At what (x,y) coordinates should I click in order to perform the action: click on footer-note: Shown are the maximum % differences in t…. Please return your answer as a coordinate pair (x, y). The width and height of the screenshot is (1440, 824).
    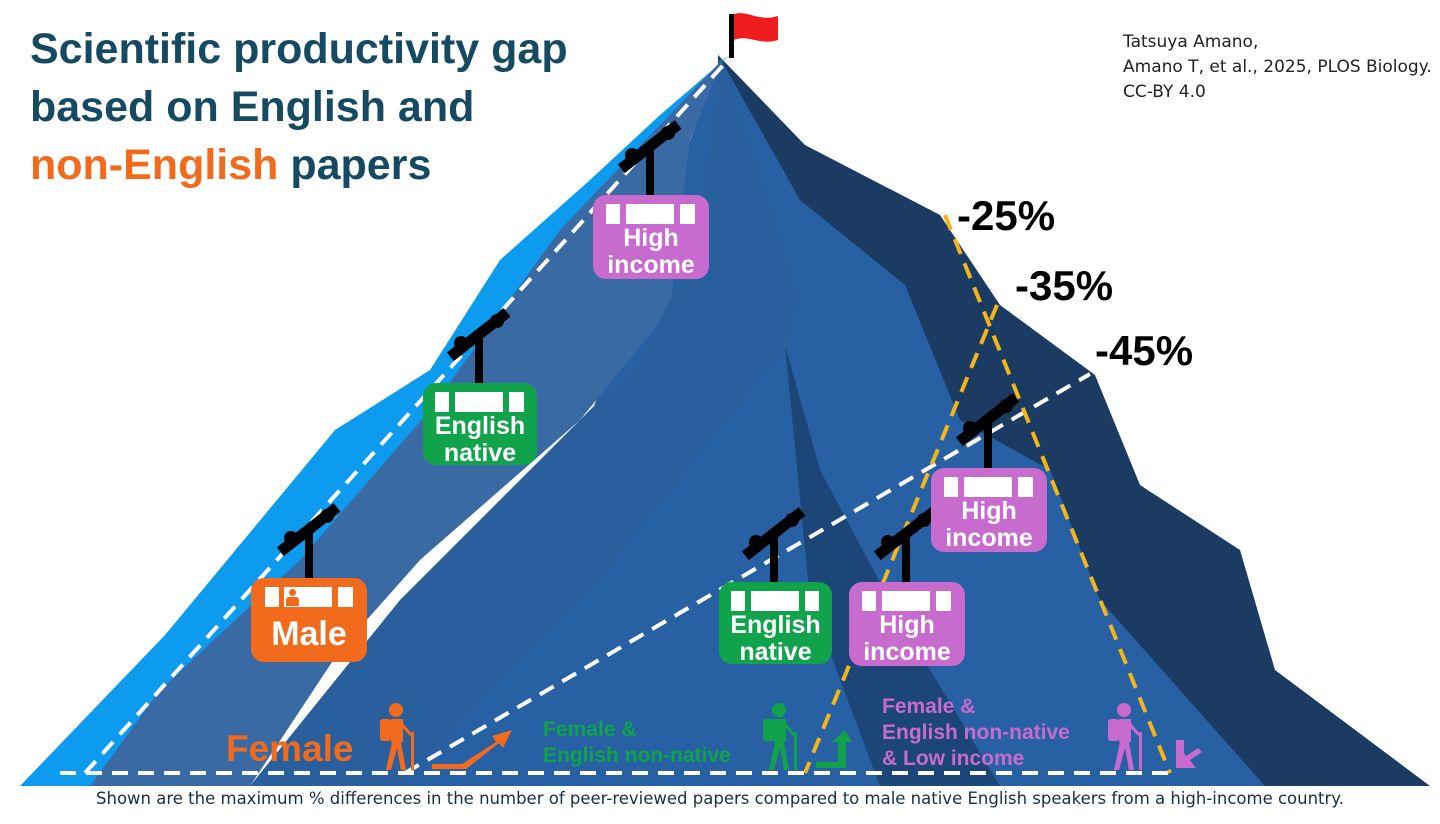
    Looking at the image, I should click on (720, 798).